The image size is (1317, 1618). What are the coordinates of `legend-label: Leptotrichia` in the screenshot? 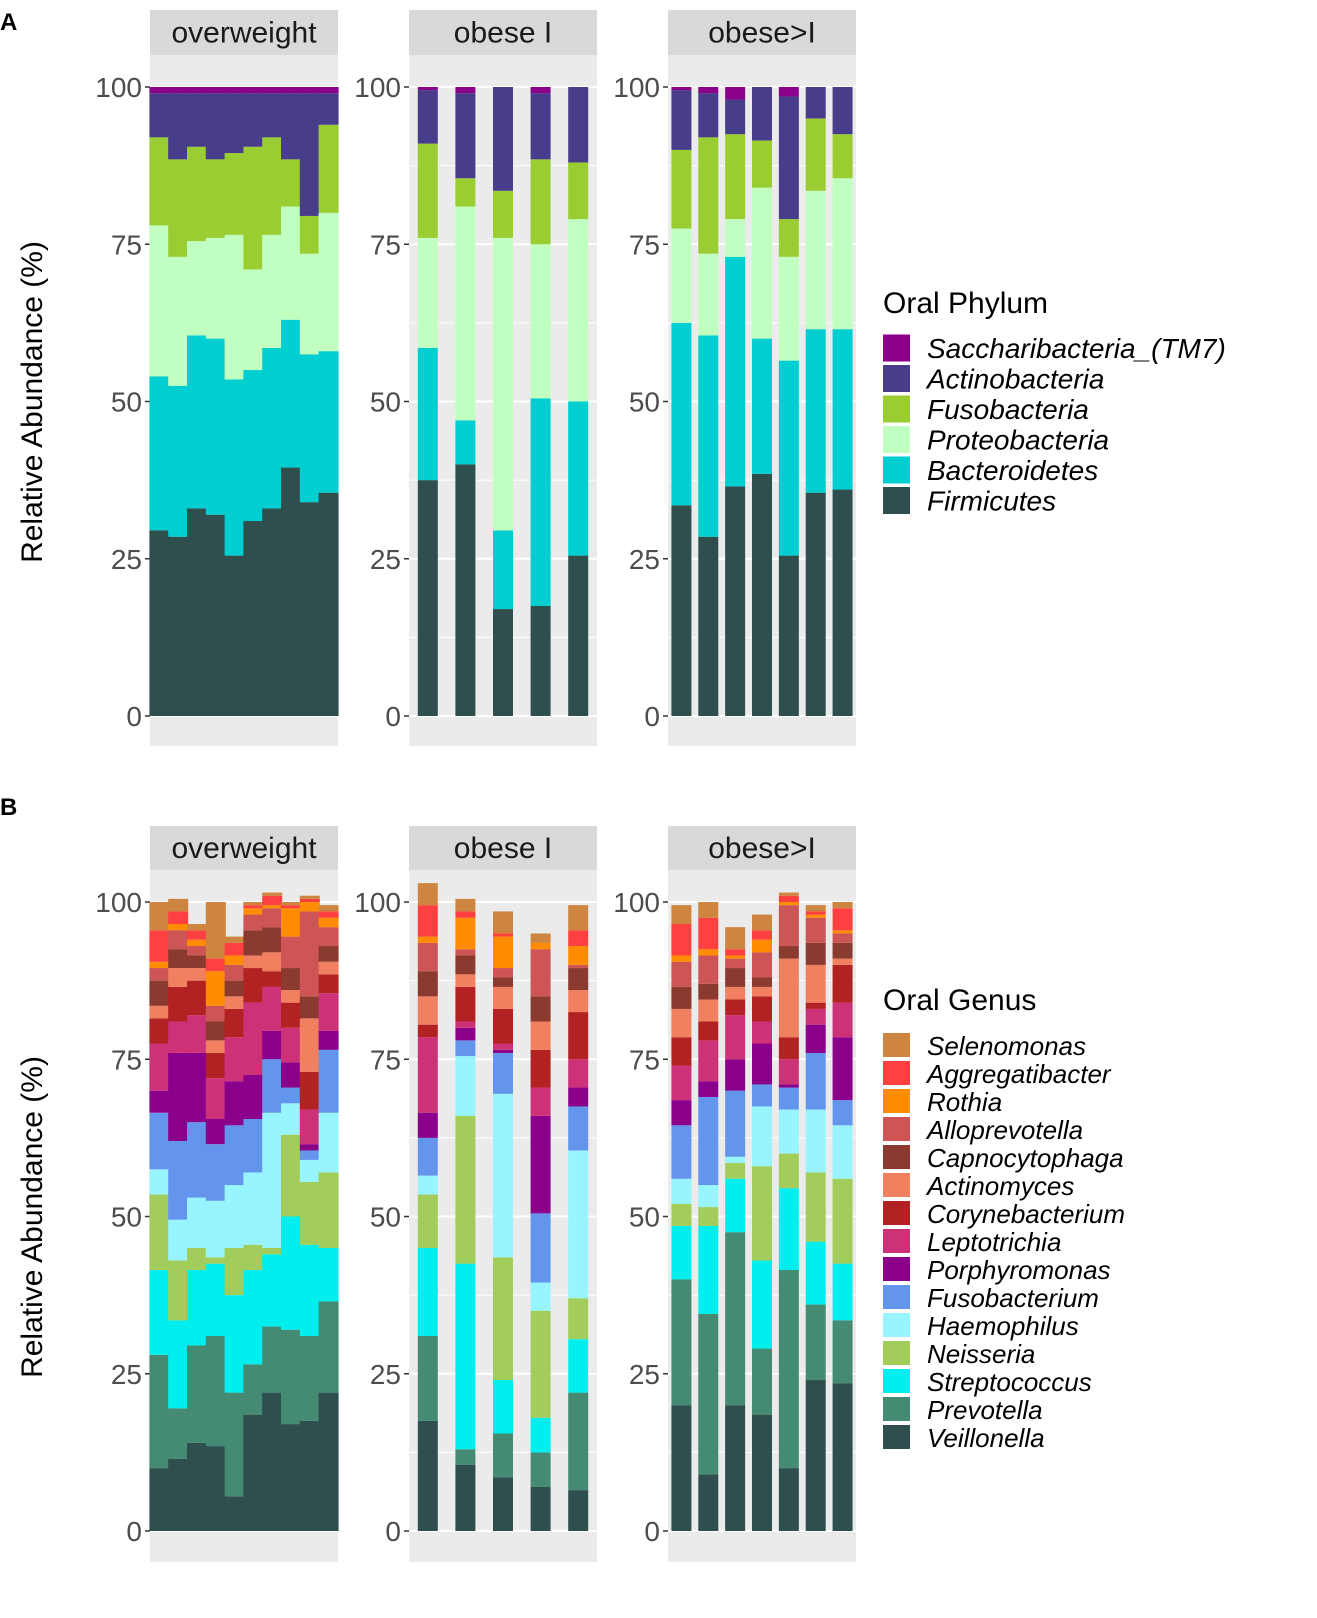 It's located at (994, 1242).